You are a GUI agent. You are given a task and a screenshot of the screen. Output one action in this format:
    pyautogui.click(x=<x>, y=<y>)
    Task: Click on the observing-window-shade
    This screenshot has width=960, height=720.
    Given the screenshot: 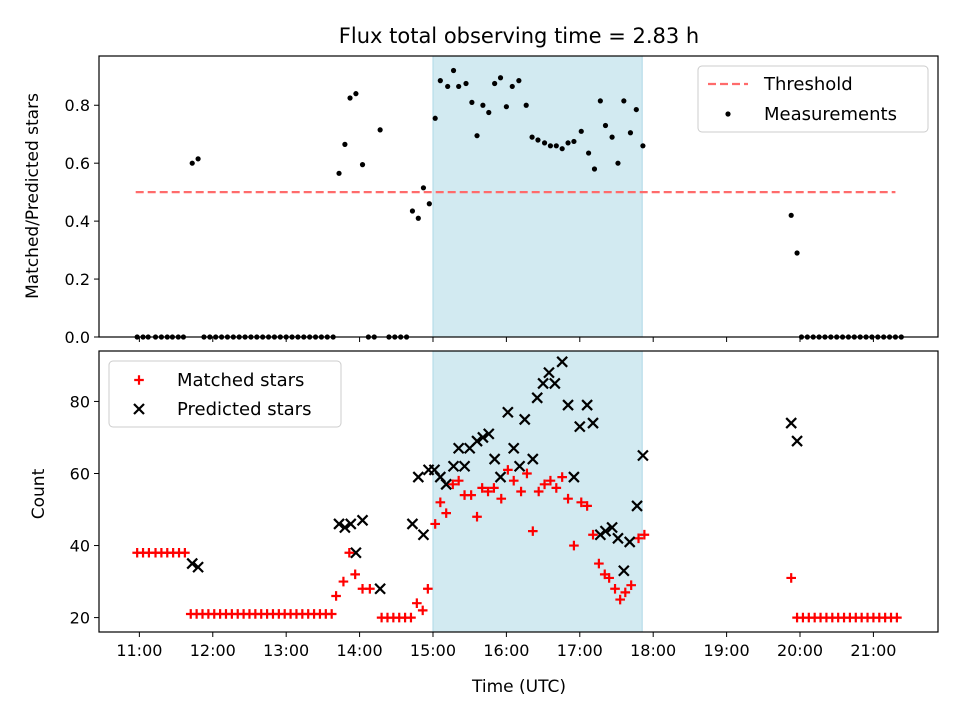 What is the action you would take?
    pyautogui.click(x=537, y=196)
    